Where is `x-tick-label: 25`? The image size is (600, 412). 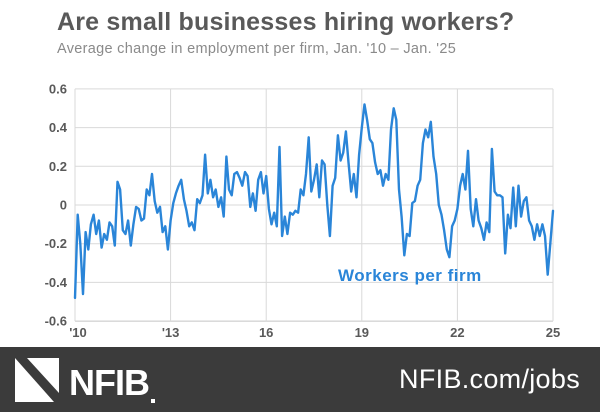
x-tick-label: 25 is located at coordinates (553, 332).